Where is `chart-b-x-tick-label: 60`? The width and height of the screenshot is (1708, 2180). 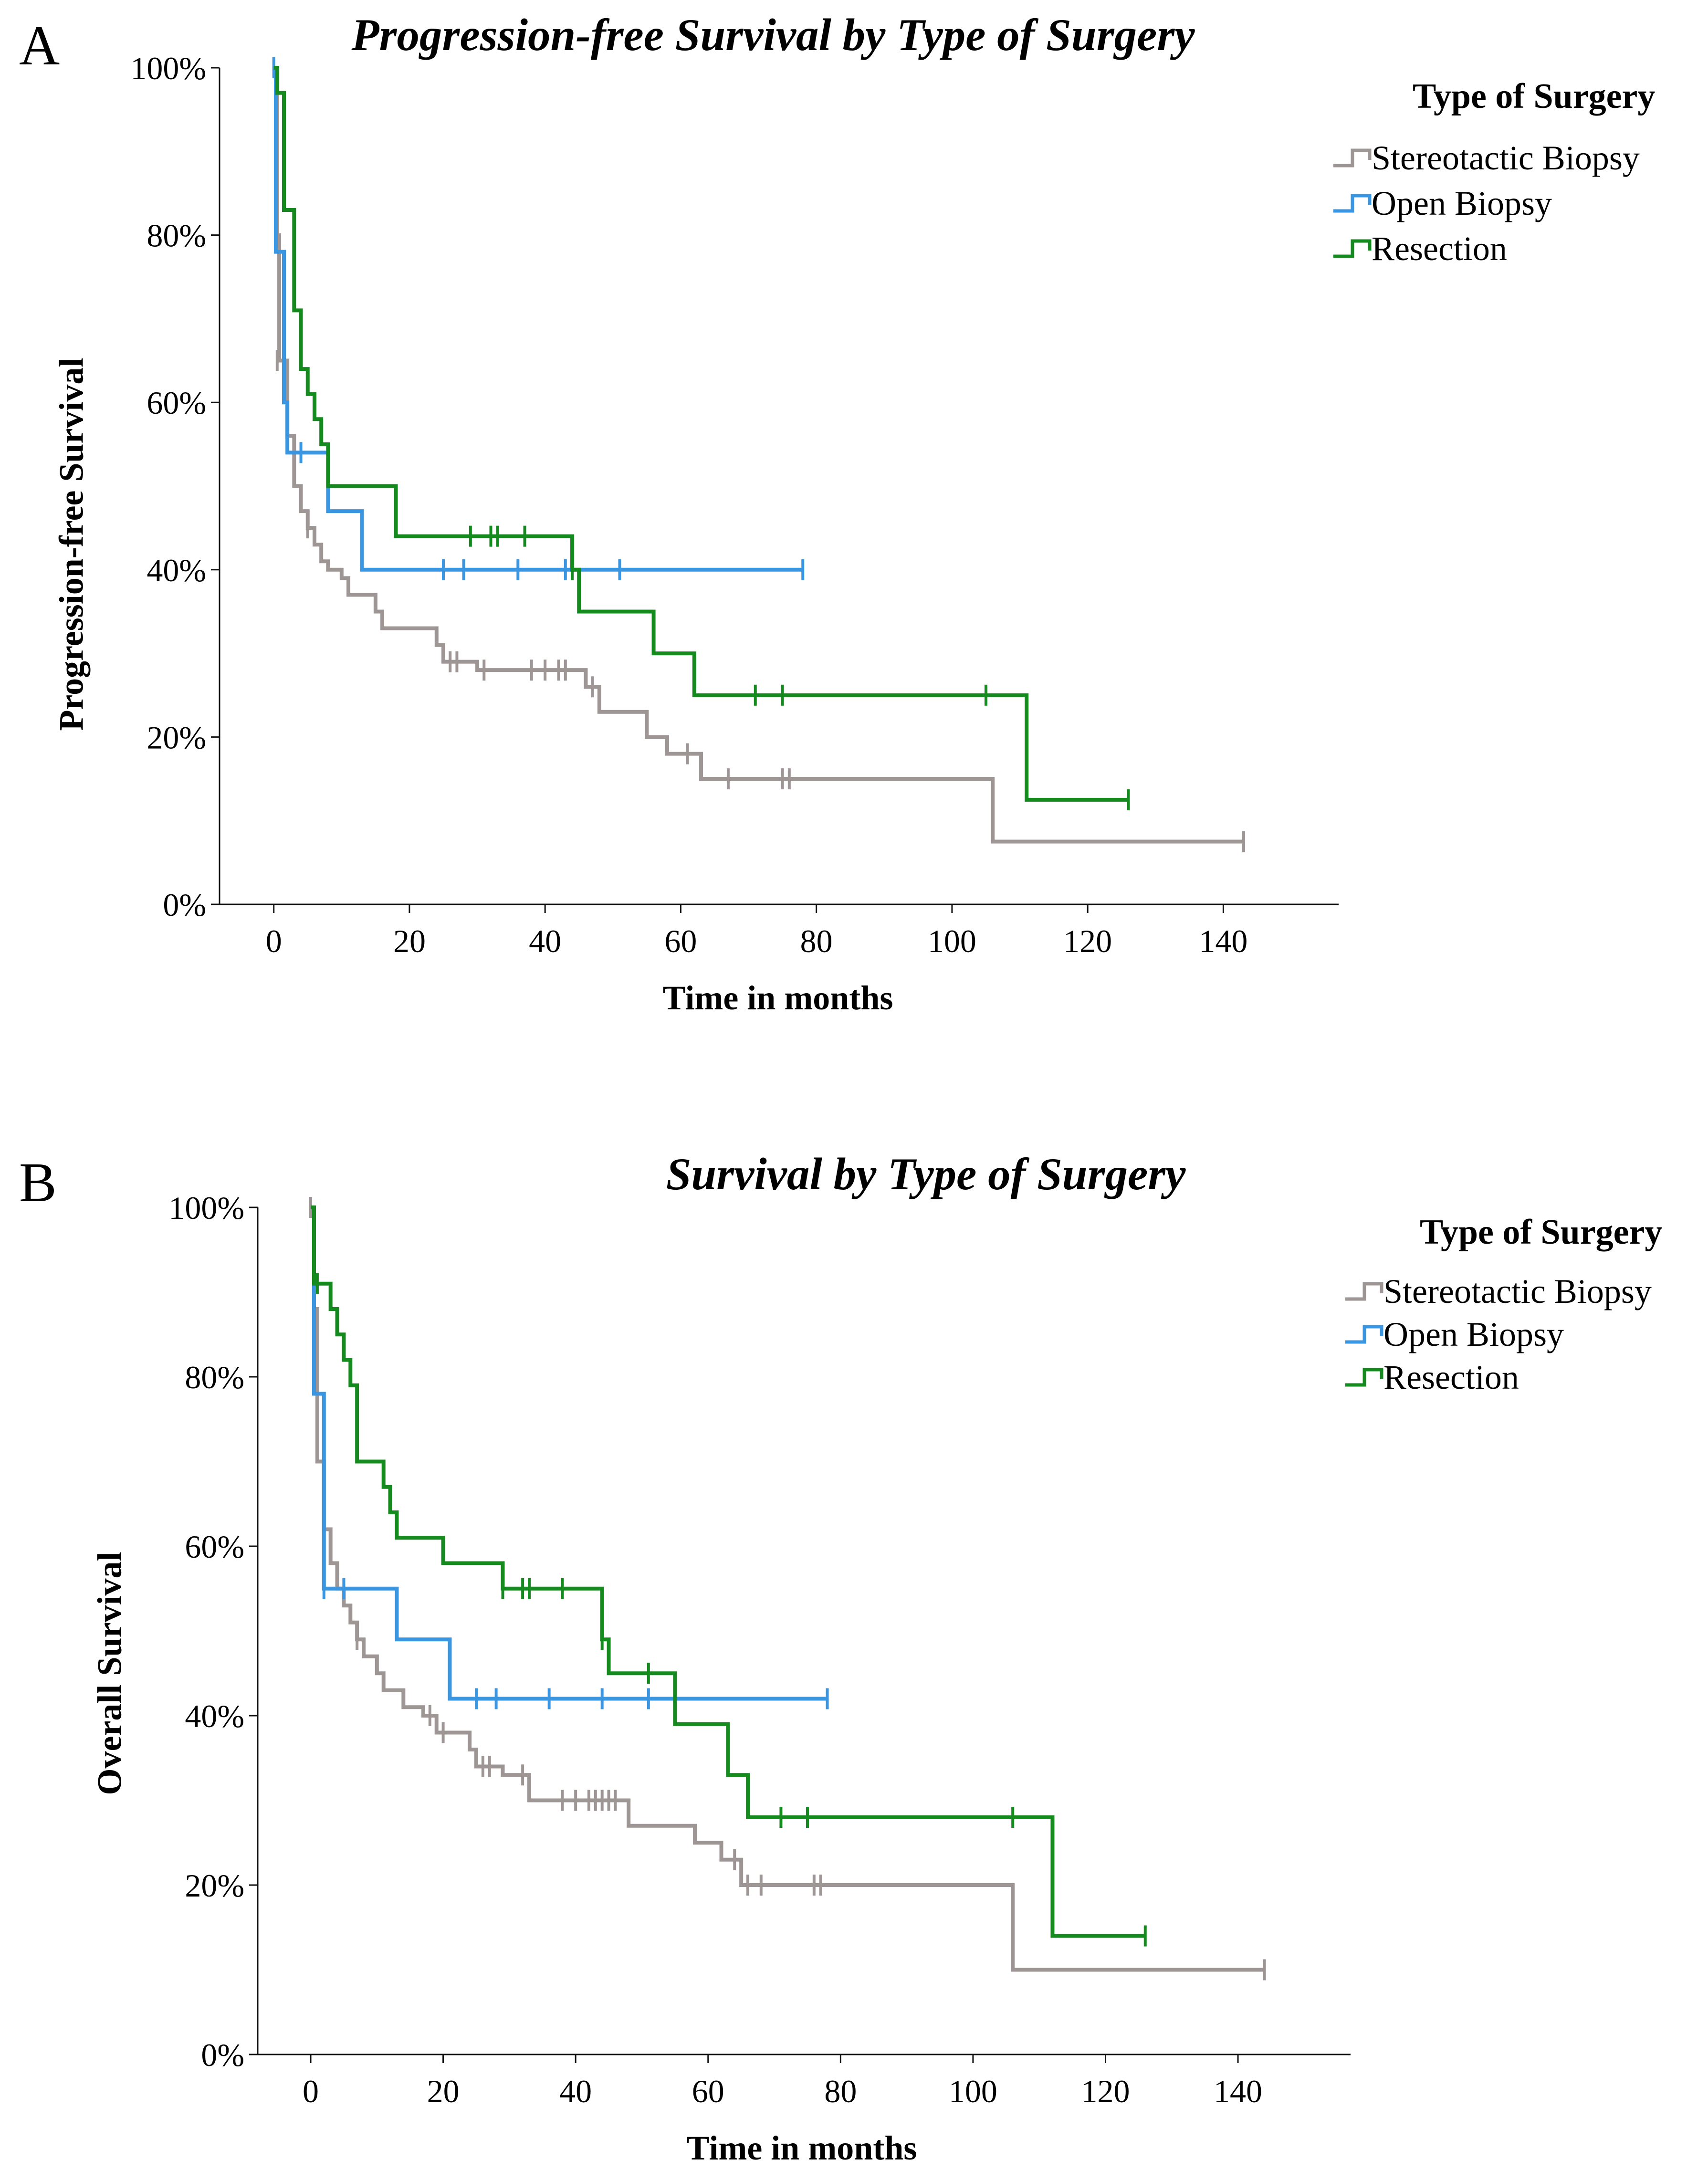
chart-b-x-tick-label: 60 is located at coordinates (708, 2091).